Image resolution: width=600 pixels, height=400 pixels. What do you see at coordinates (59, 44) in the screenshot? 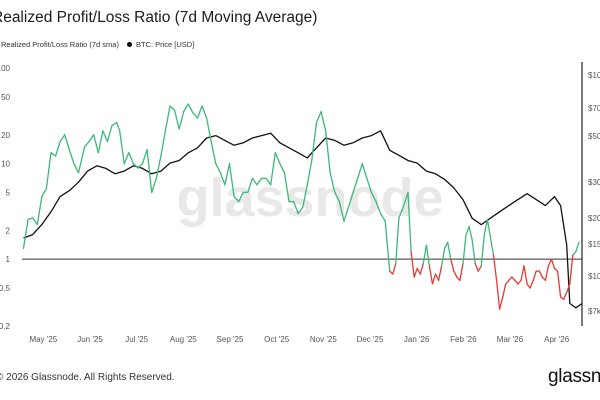
I see `legend-item-ratio: Realized Profit/Loss Ratio (7d sma)` at bounding box center [59, 44].